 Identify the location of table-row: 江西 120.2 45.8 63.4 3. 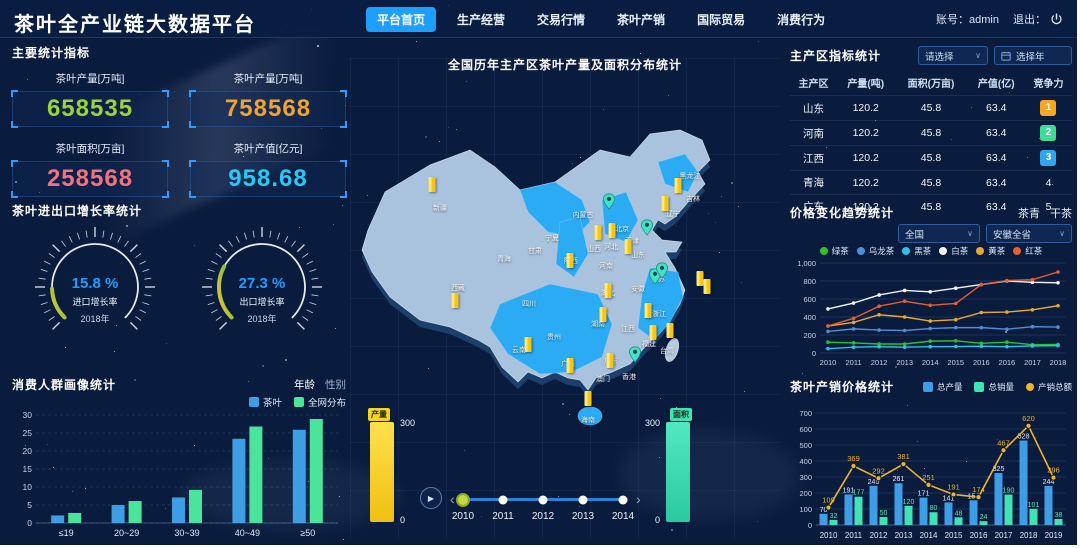
(931, 158).